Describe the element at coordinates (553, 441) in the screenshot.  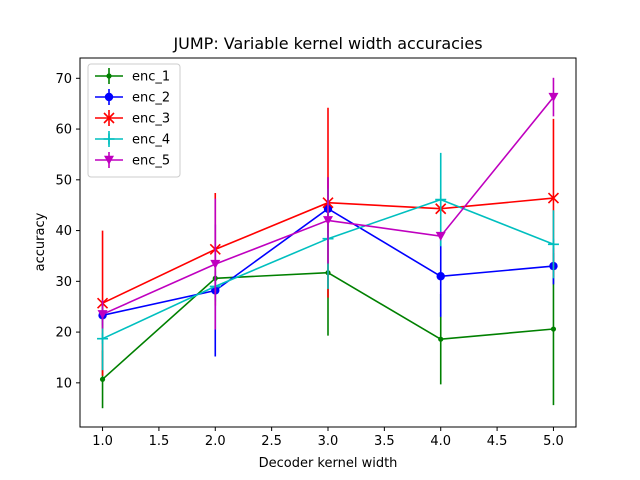
I see `x-tick-label: 5.0` at that location.